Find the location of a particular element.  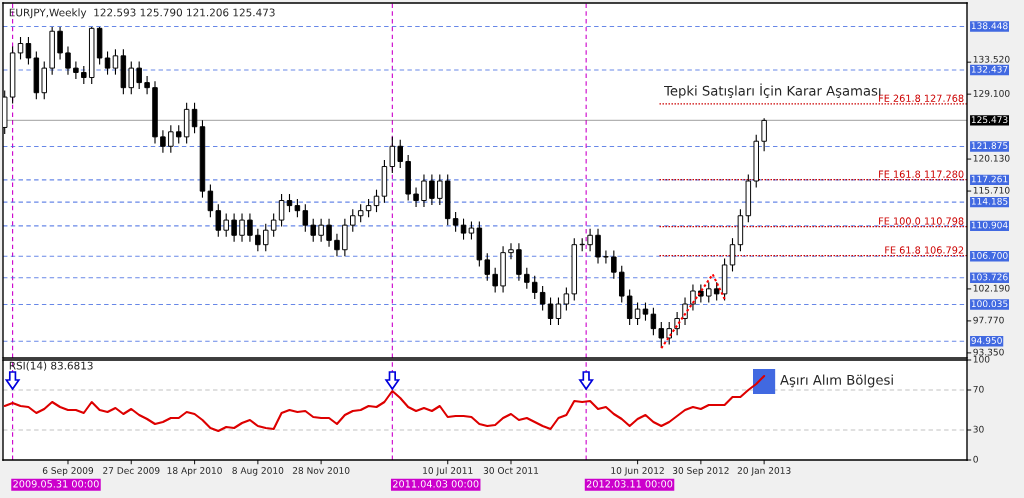

chart-title: RSI(14) 83.6813 is located at coordinates (51, 366).